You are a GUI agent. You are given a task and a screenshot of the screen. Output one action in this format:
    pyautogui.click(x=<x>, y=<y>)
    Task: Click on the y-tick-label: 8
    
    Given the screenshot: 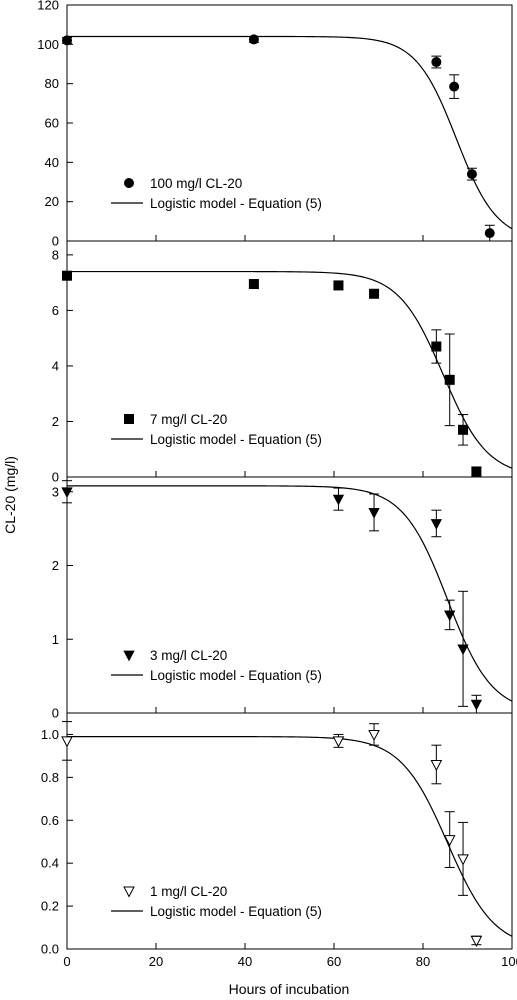 What is the action you would take?
    pyautogui.click(x=55, y=254)
    